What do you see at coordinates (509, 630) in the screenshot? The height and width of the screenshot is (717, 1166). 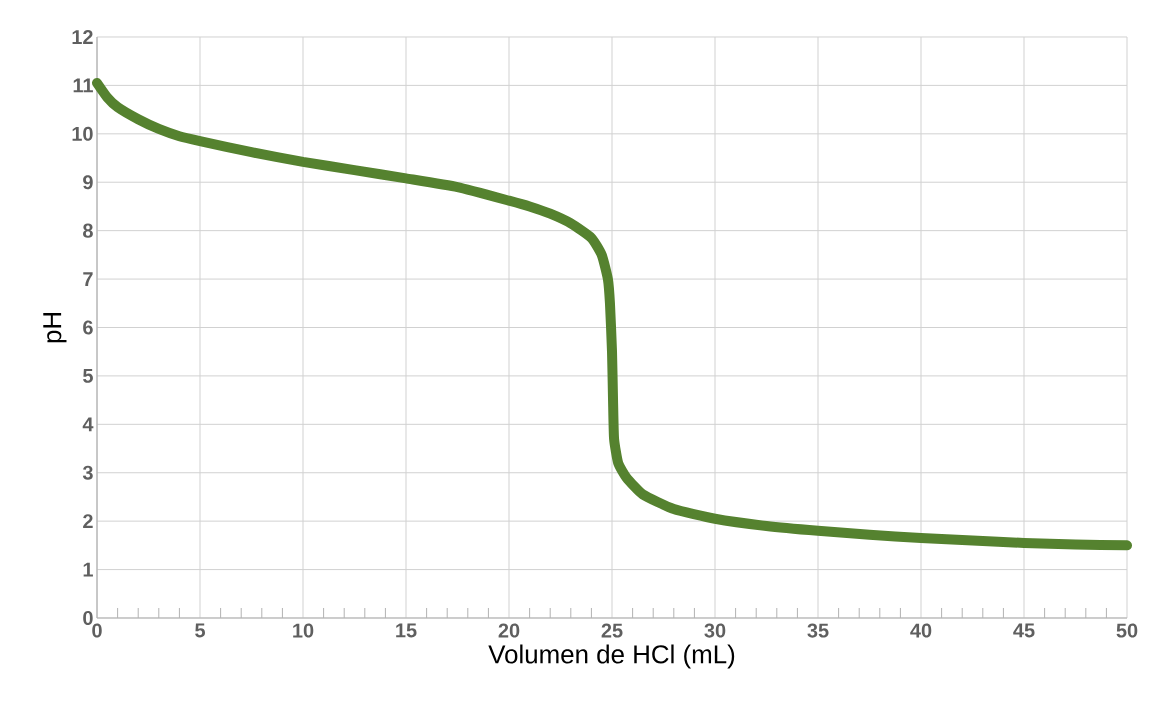 I see `x-tick-label: 20` at bounding box center [509, 630].